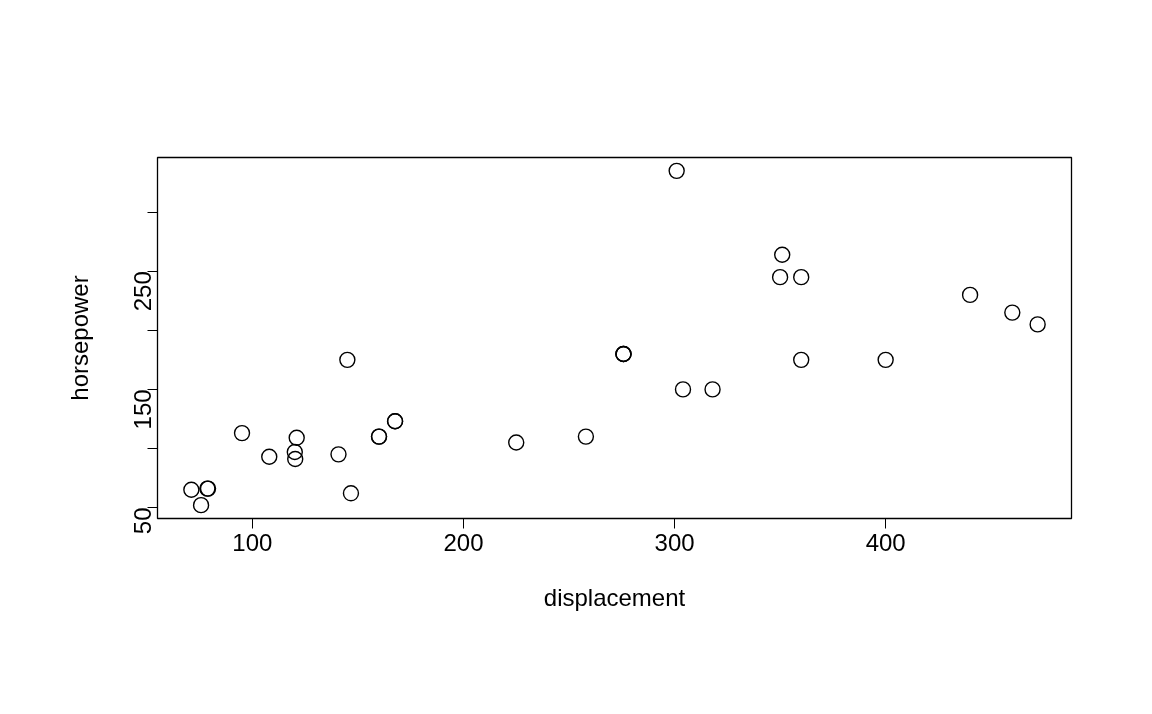 This screenshot has width=1152, height=714. Describe the element at coordinates (142, 409) in the screenshot. I see `y-tick-label: 150` at that location.